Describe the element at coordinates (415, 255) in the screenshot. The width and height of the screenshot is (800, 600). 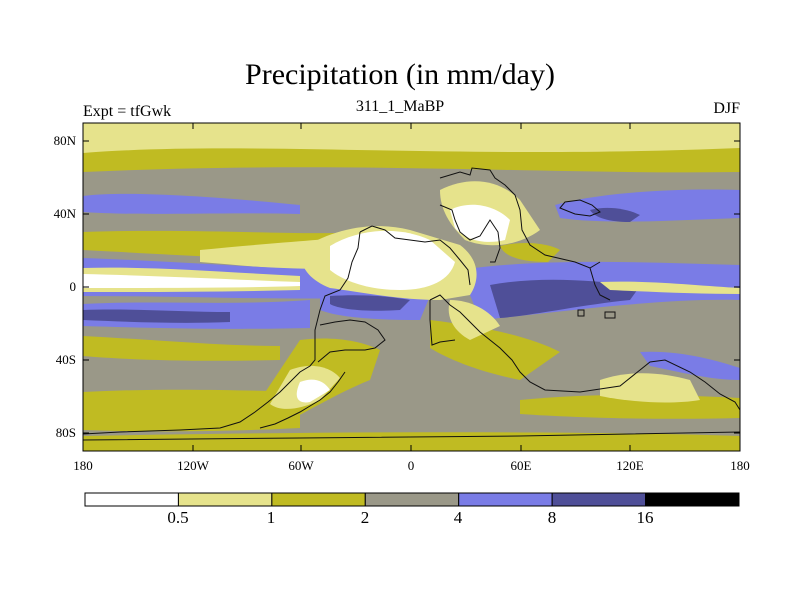
I see `outline-north-africa-coast` at that location.